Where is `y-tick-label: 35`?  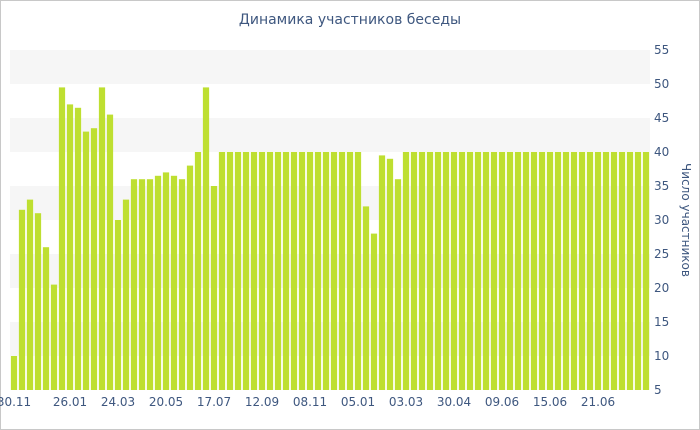
y-tick-label: 35 is located at coordinates (661, 186).